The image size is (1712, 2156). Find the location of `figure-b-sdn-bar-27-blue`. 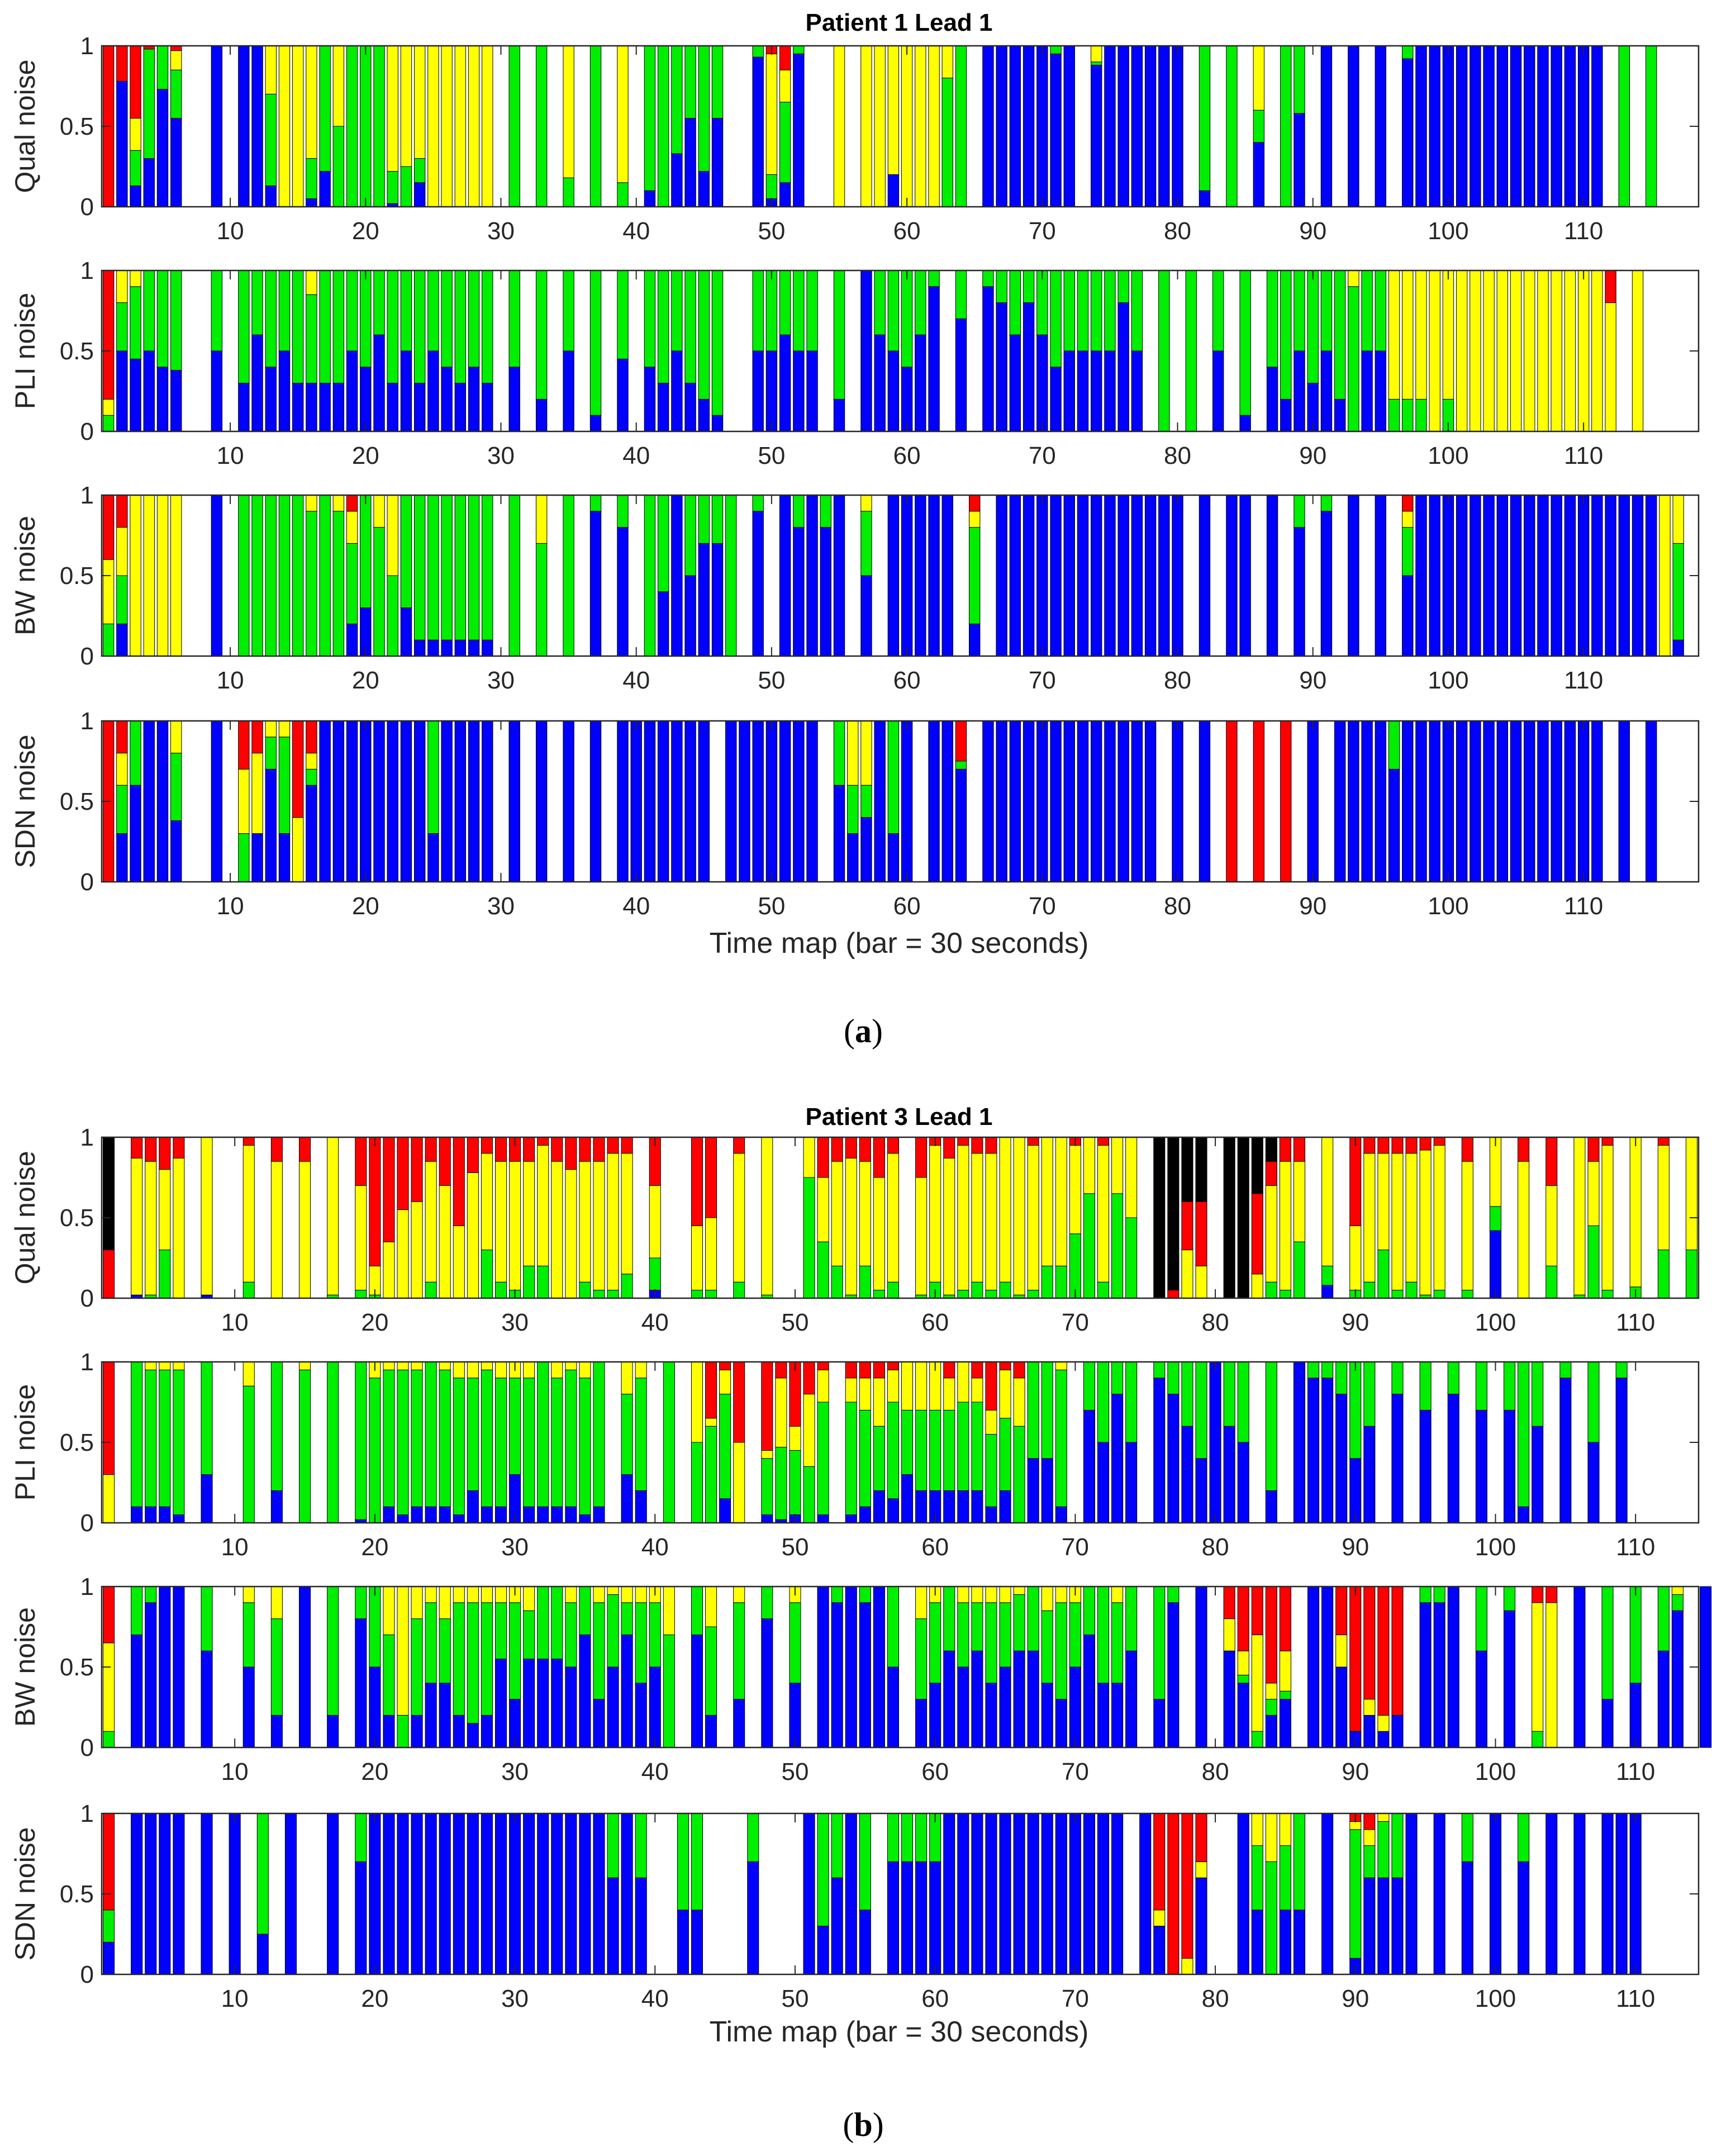

figure-b-sdn-bar-27-blue is located at coordinates (473, 1894).